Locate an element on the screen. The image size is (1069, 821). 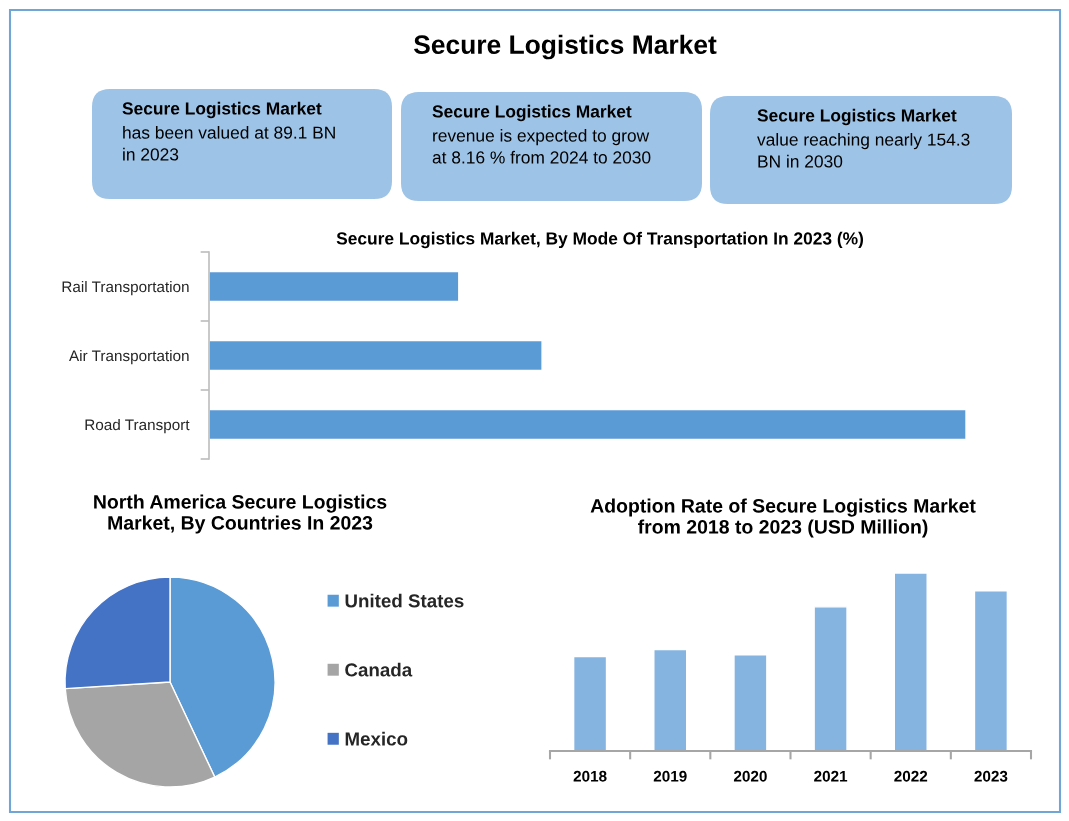
text: value reaching nearly 154.3 BN in 2030 is located at coordinates (863, 150).